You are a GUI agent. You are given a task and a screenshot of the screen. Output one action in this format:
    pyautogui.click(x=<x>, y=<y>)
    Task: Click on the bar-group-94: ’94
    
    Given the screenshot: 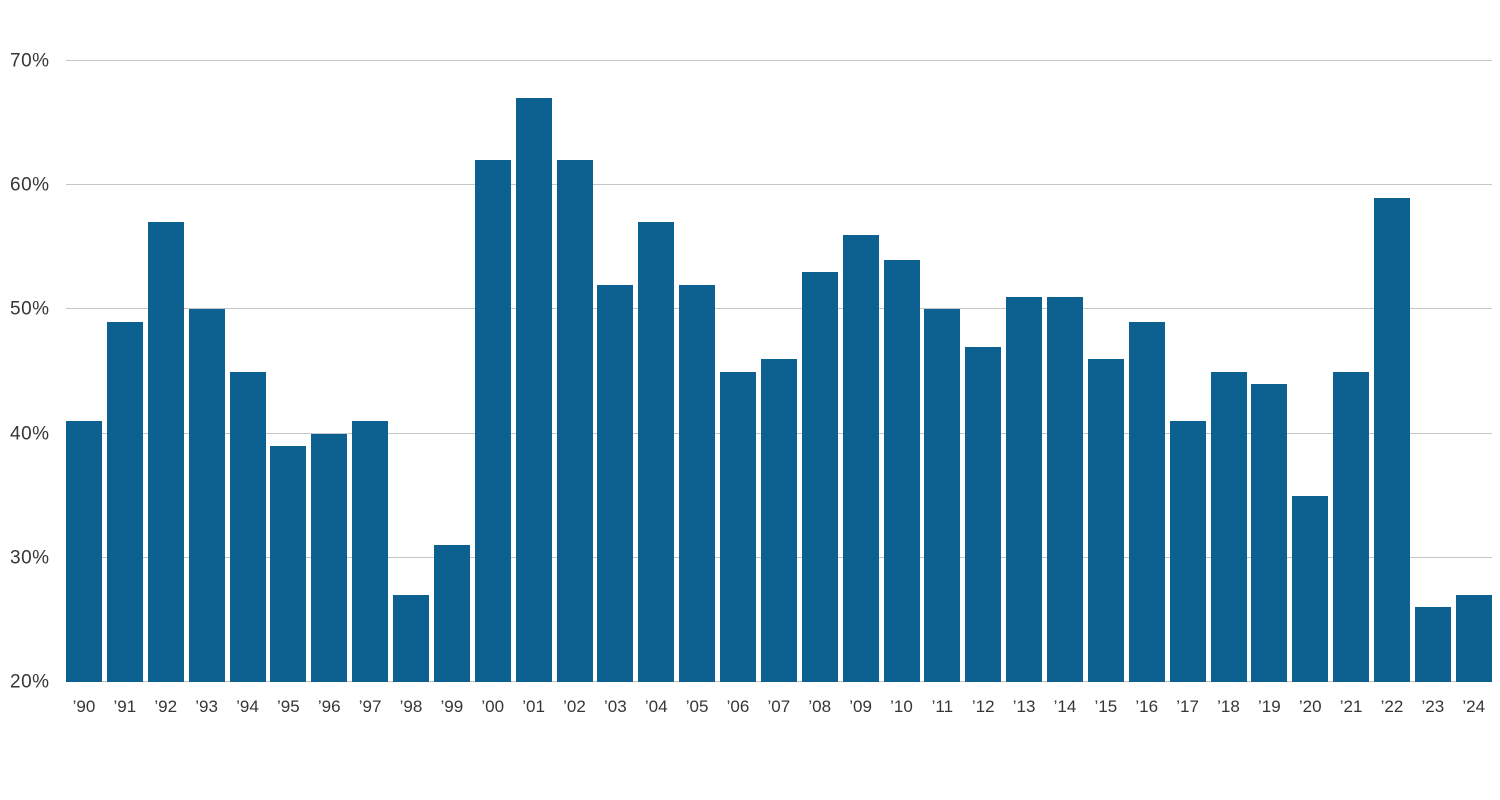 What is the action you would take?
    pyautogui.click(x=247, y=388)
    